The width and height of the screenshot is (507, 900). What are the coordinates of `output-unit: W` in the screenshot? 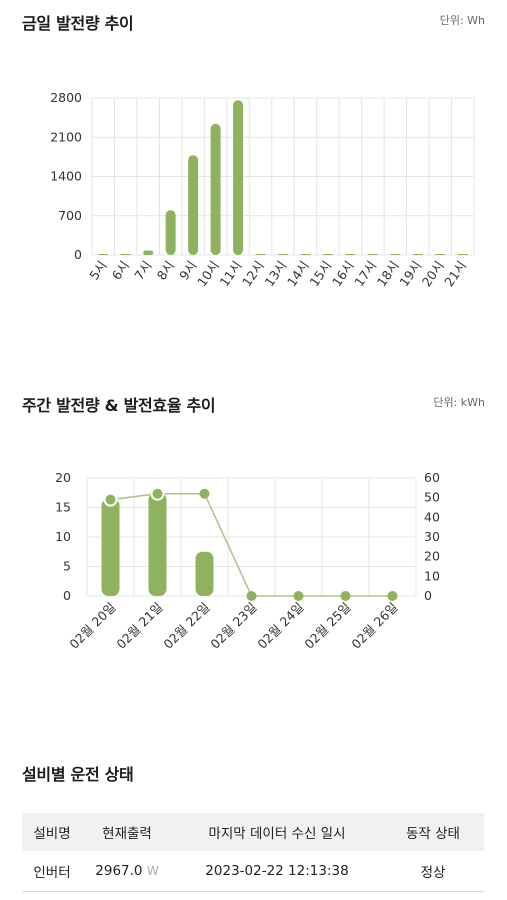 It's located at (152, 871).